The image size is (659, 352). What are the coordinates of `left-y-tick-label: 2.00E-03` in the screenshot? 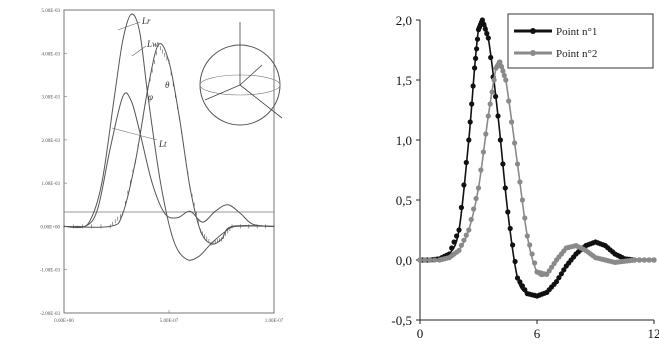 It's located at (51, 141).